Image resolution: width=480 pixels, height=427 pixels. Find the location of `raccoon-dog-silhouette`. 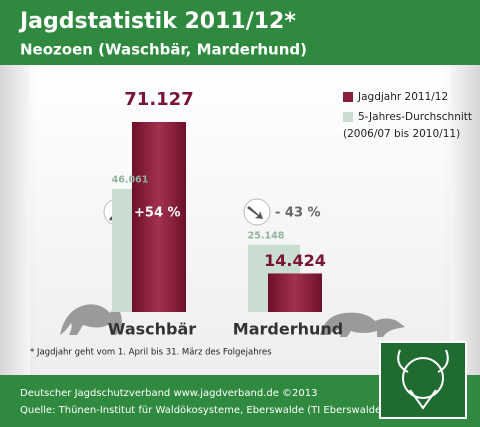

raccoon-dog-silhouette is located at coordinates (362, 324).